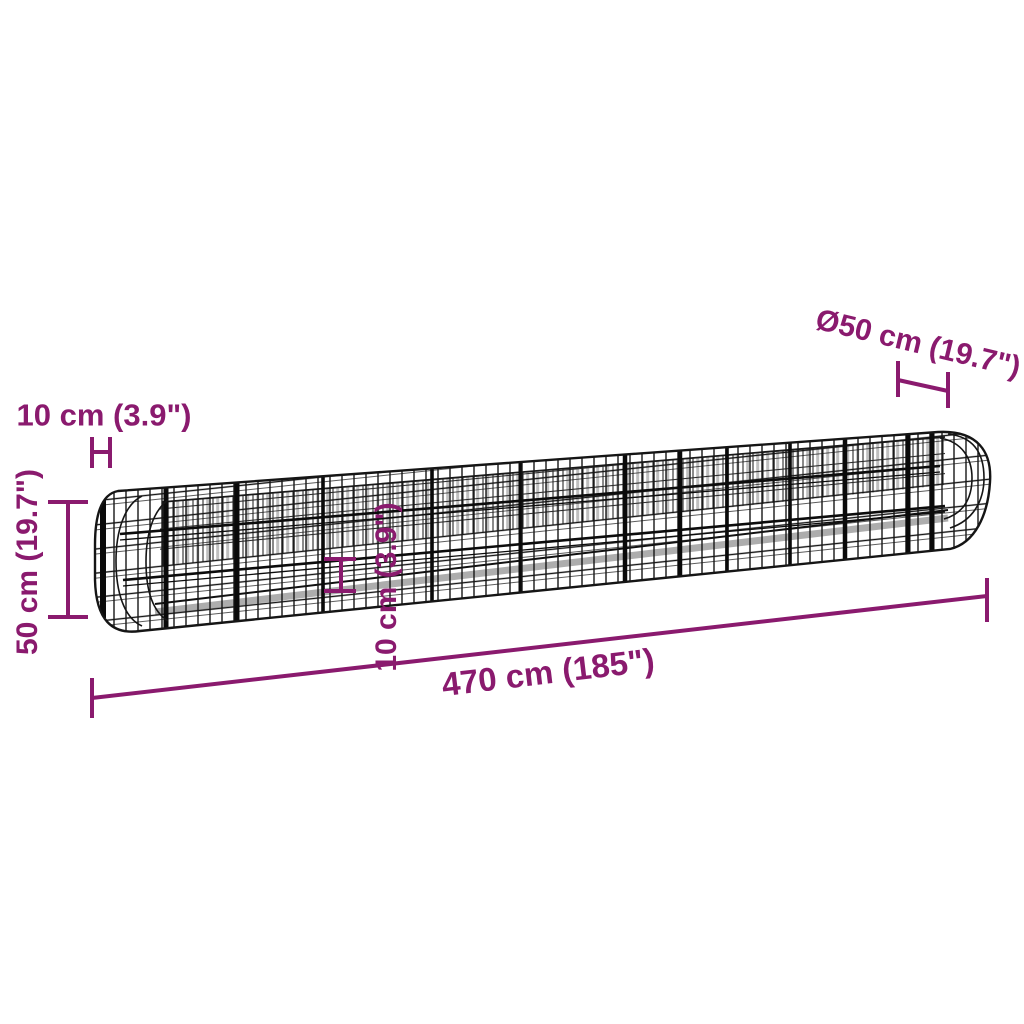 This screenshot has width=1024, height=1024. What do you see at coordinates (104, 415) in the screenshot?
I see `label-top-width: 10 cm (3.9")` at bounding box center [104, 415].